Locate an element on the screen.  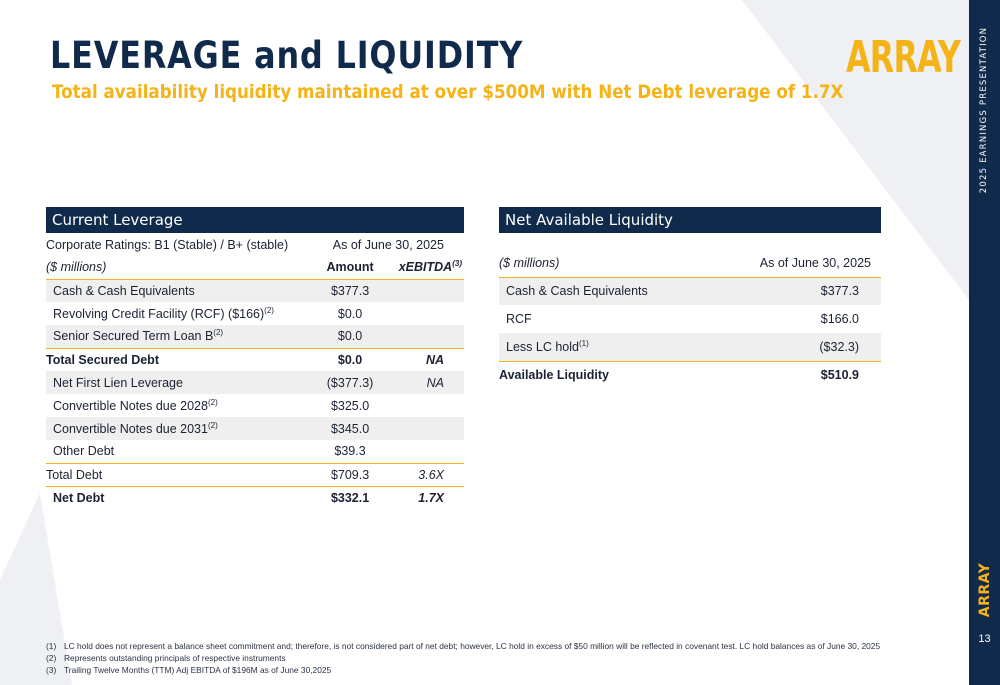
row-amount: ($32.3) is located at coordinates (820, 347).